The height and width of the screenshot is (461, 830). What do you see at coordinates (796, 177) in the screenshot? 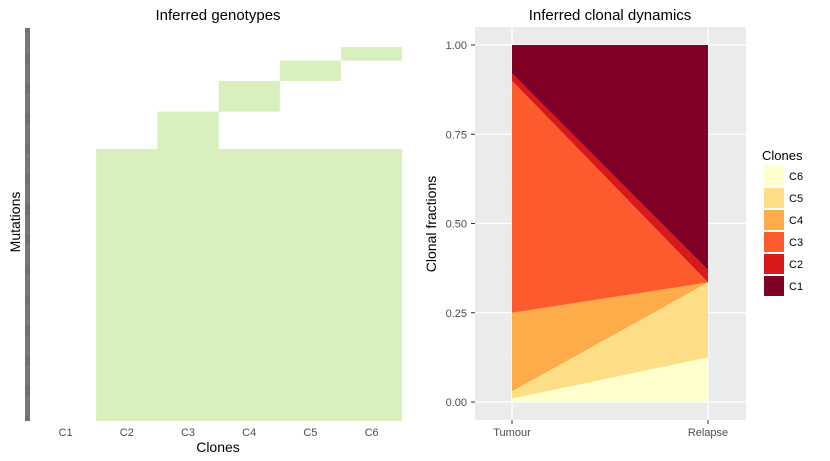
I see `legend-label-c6: C6` at bounding box center [796, 177].